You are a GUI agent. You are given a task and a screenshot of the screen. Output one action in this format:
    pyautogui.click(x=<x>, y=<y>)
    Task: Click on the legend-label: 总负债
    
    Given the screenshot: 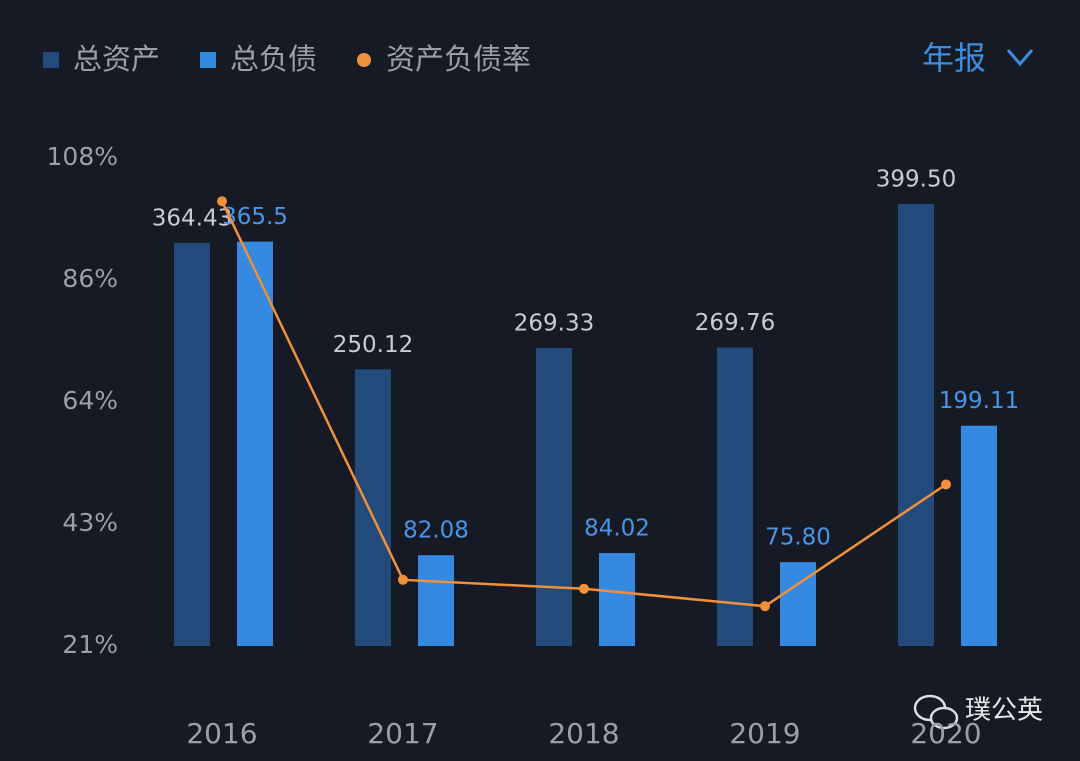 What is the action you would take?
    pyautogui.click(x=273, y=59)
    